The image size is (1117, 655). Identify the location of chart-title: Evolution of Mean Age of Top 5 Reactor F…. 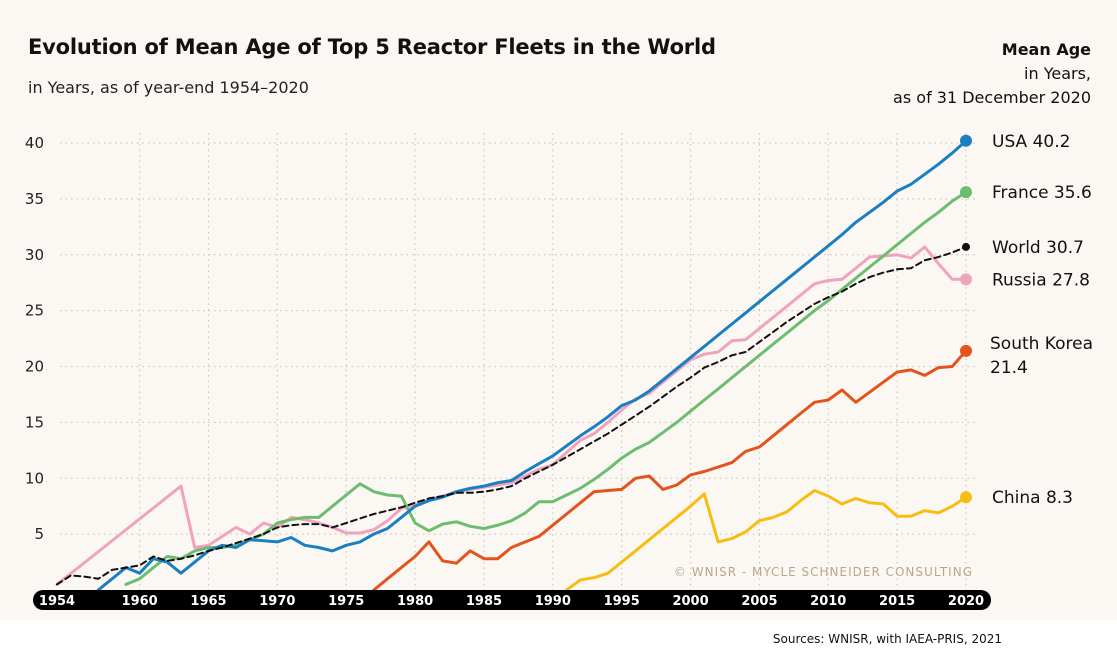
(372, 47).